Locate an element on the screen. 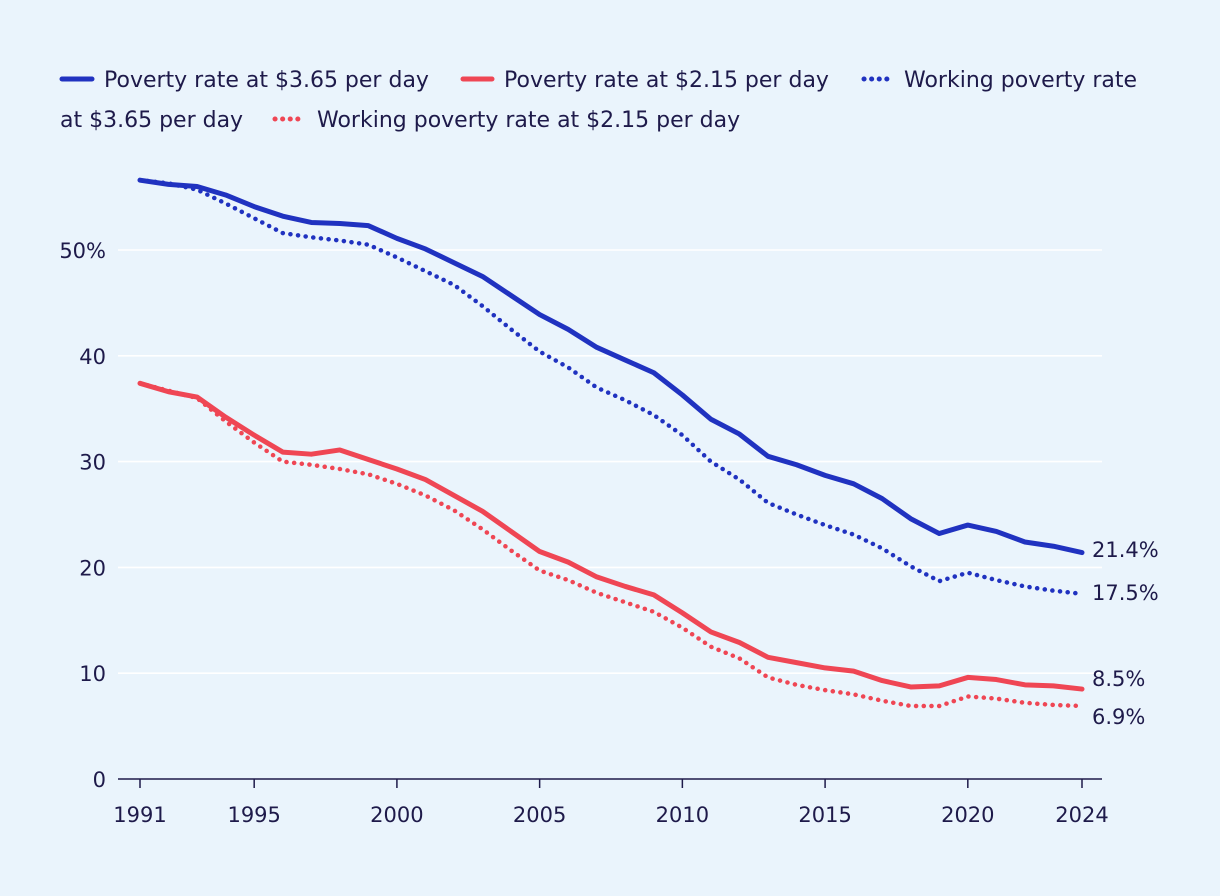 The height and width of the screenshot is (896, 1220). legend-label-working-365: Working poverty rate at $3.65 per day is located at coordinates (598, 100).